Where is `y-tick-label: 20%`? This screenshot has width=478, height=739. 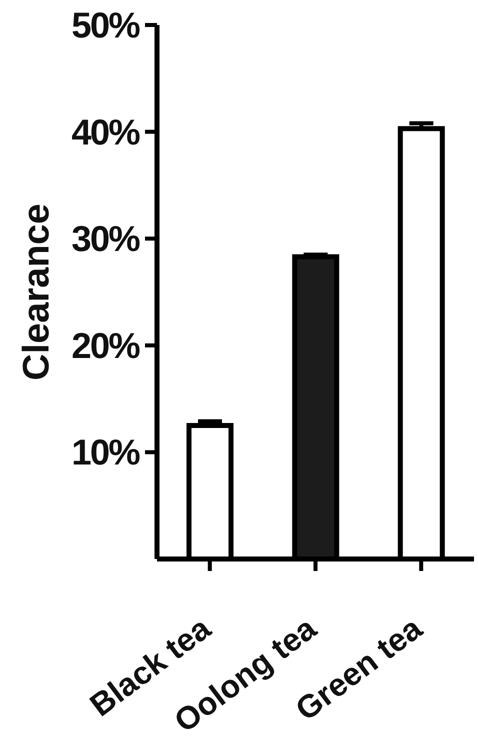 y-tick-label: 20% is located at coordinates (105, 345).